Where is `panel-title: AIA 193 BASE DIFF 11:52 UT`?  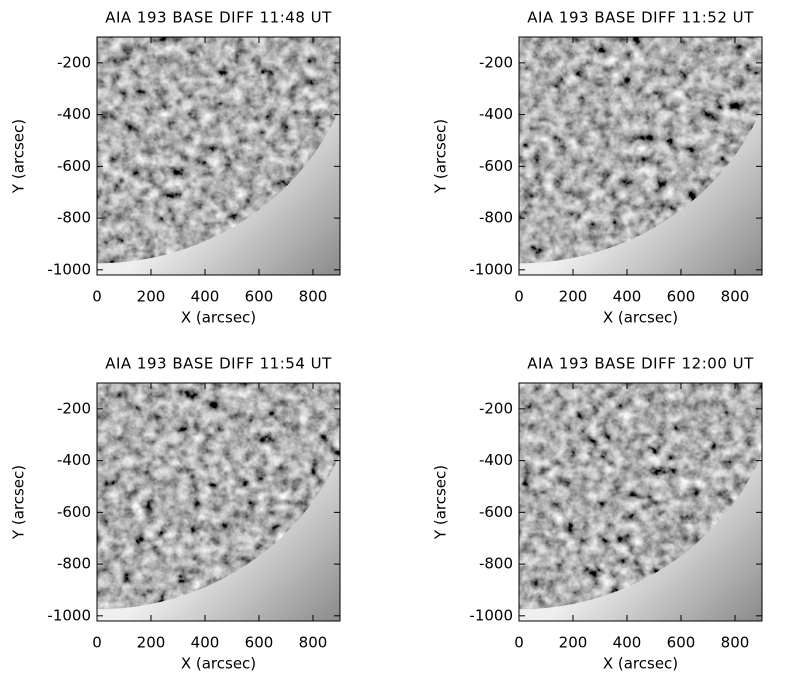
panel-title: AIA 193 BASE DIFF 11:52 UT is located at coordinates (640, 18).